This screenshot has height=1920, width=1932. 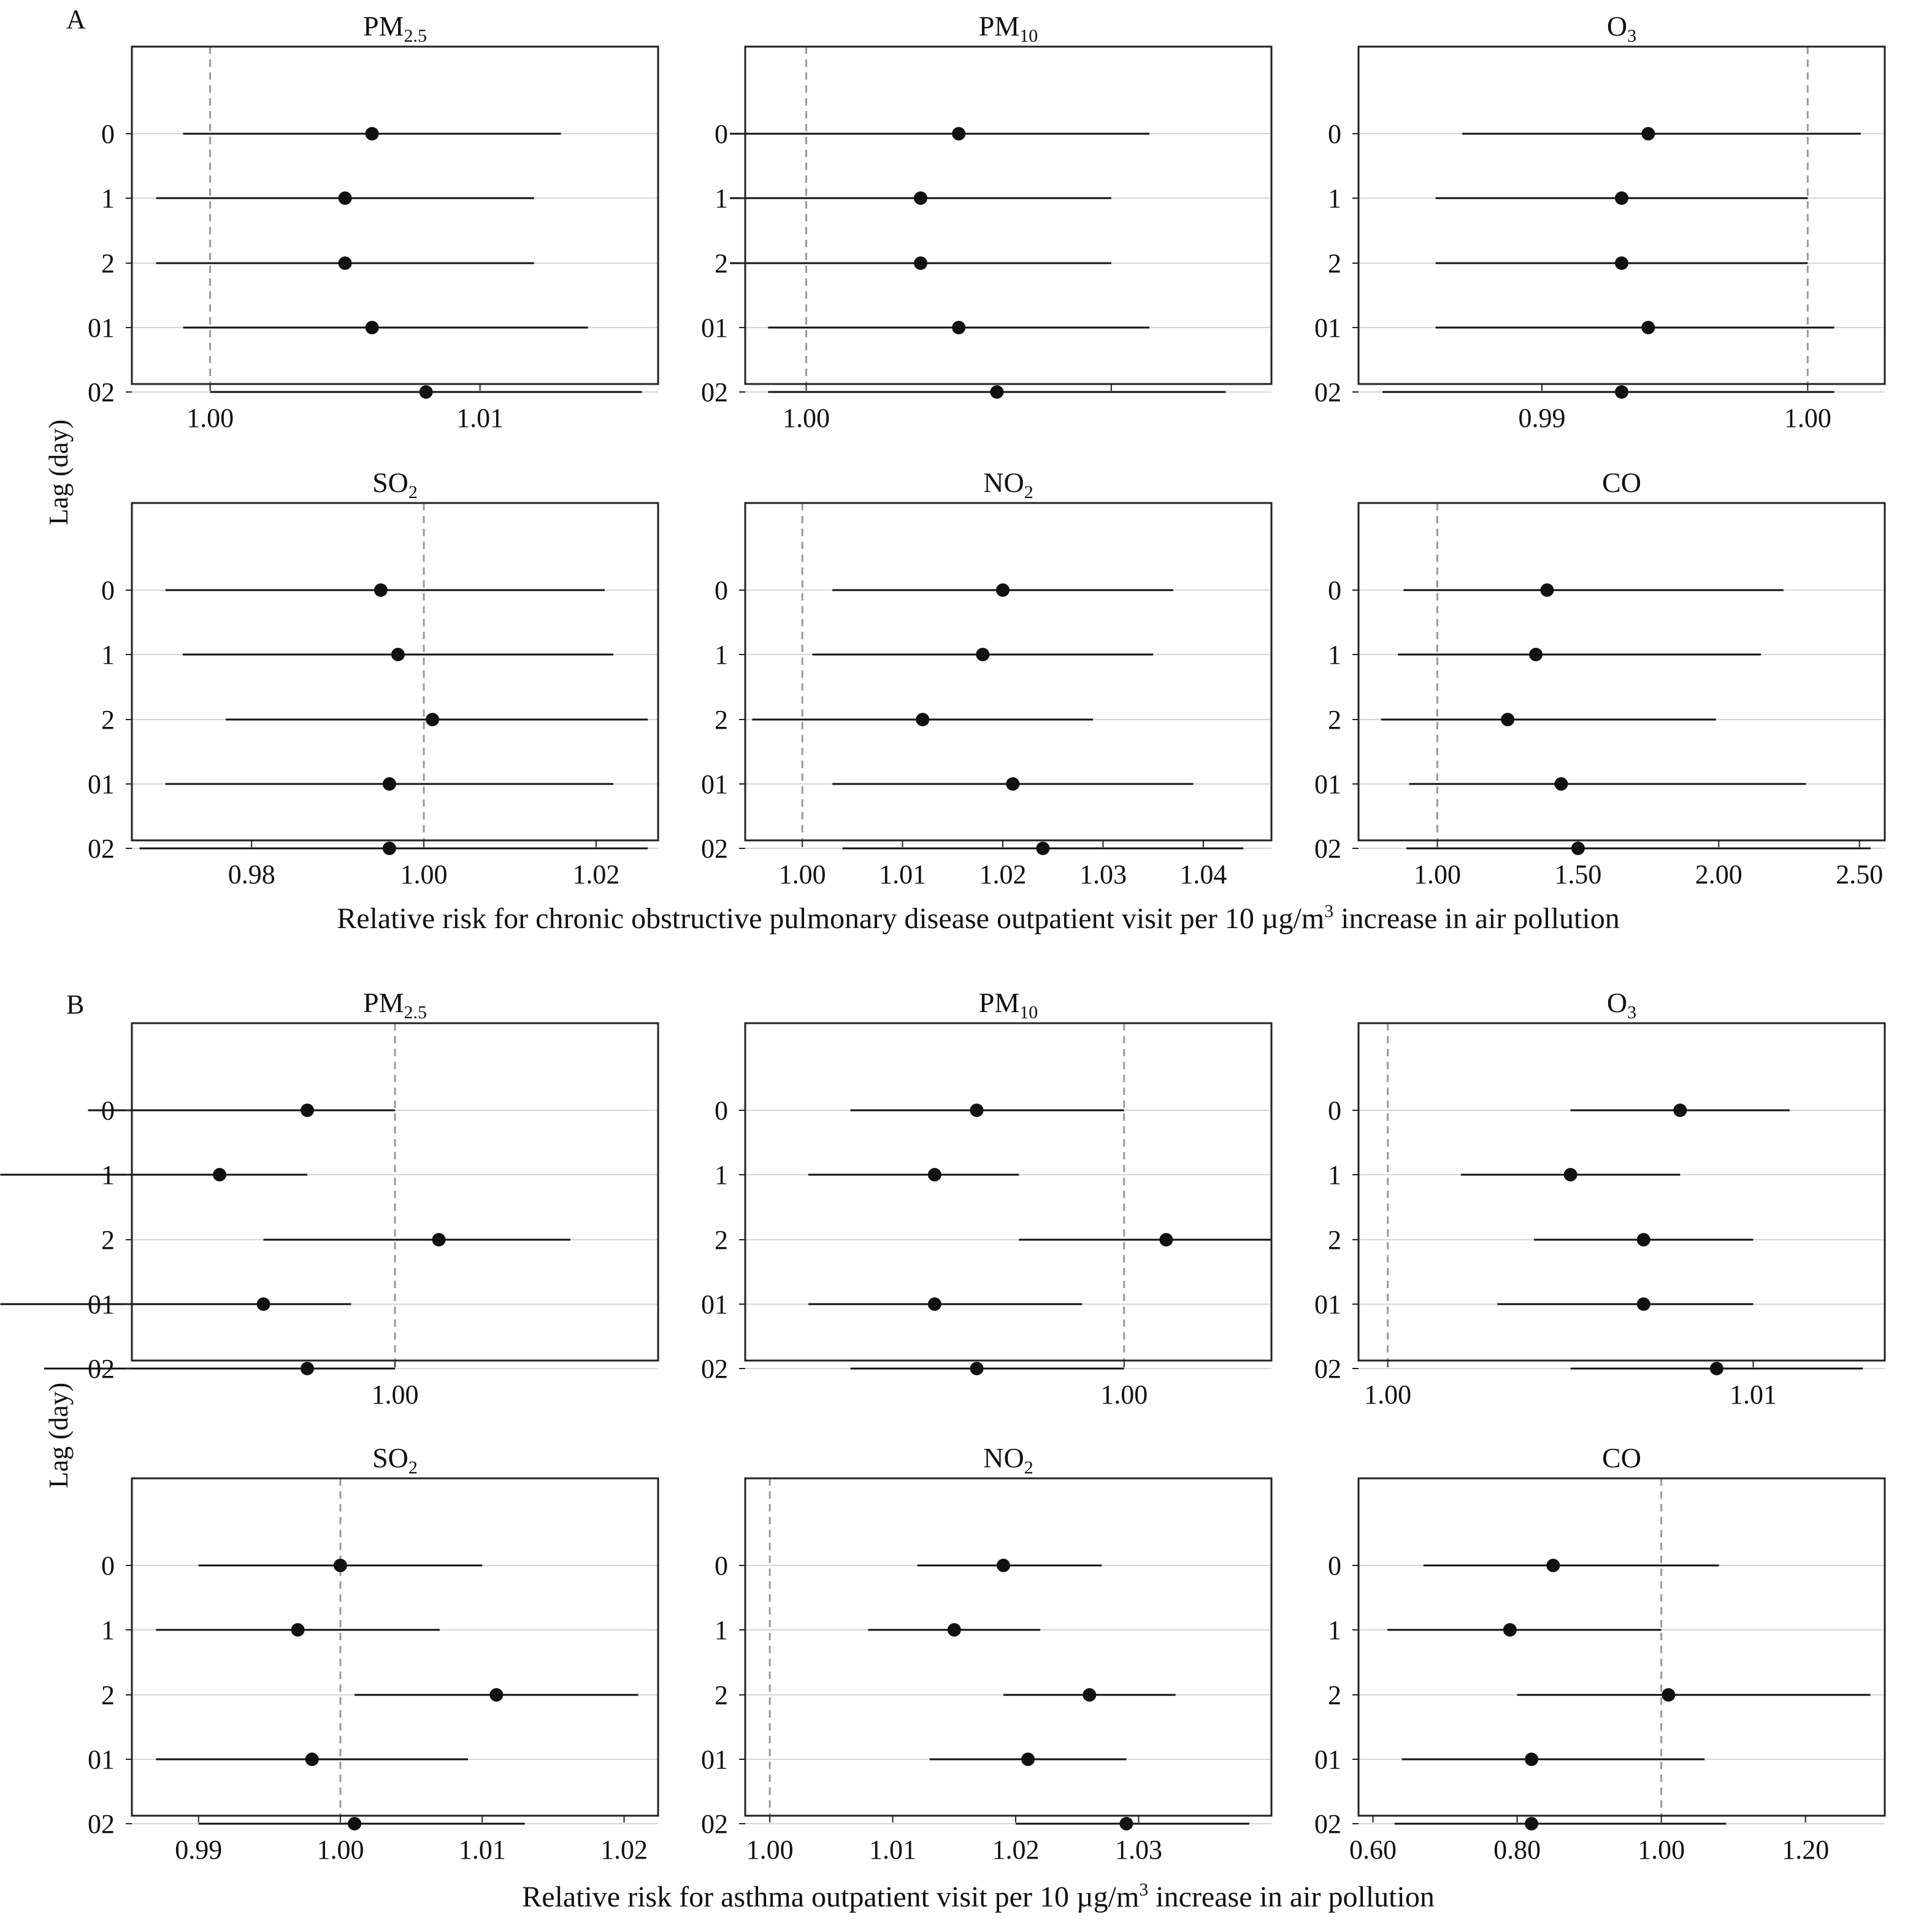 I want to click on panel-title: PM10, so click(x=1008, y=28).